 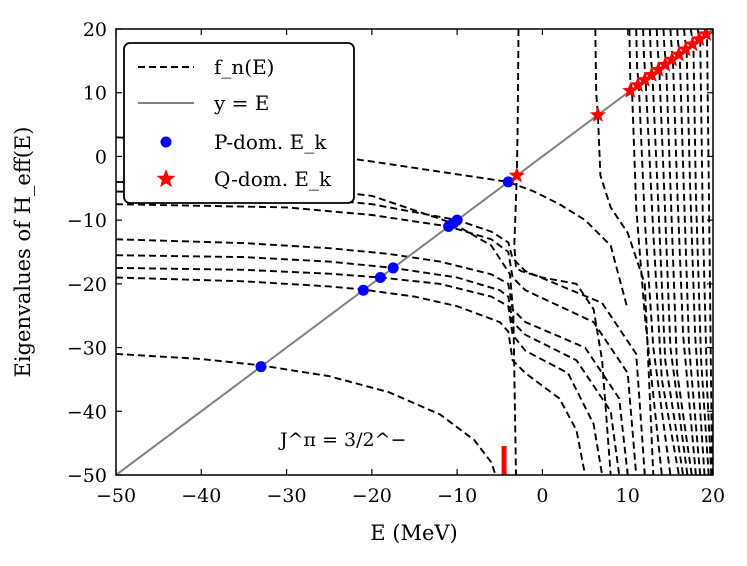 What do you see at coordinates (87, 349) in the screenshot?
I see `y-tick-label-2: −30` at bounding box center [87, 349].